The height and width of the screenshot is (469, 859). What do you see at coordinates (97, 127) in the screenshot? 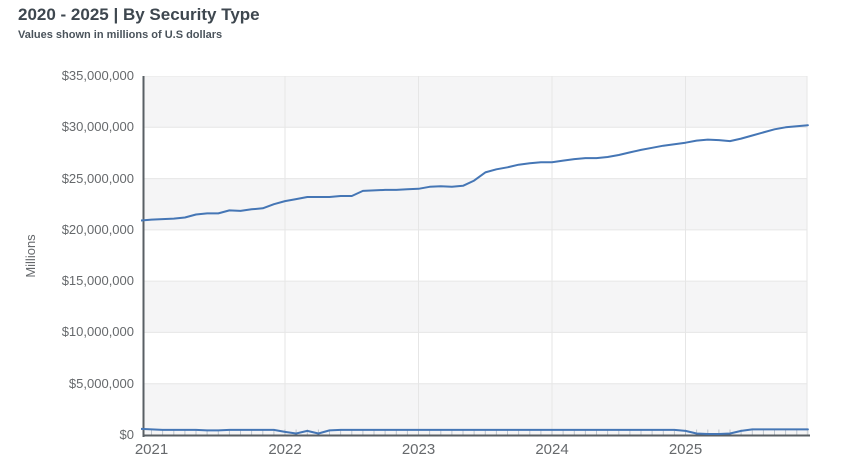
I see `y-tick-label: $30,000,000` at bounding box center [97, 127].